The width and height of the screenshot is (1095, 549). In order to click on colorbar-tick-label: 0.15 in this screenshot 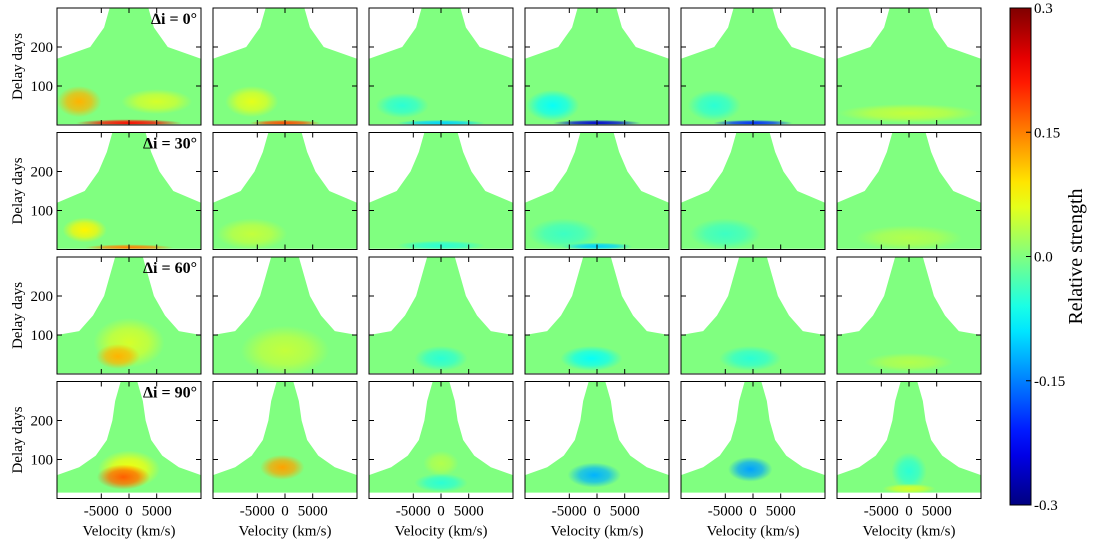, I will do `click(1047, 133)`.